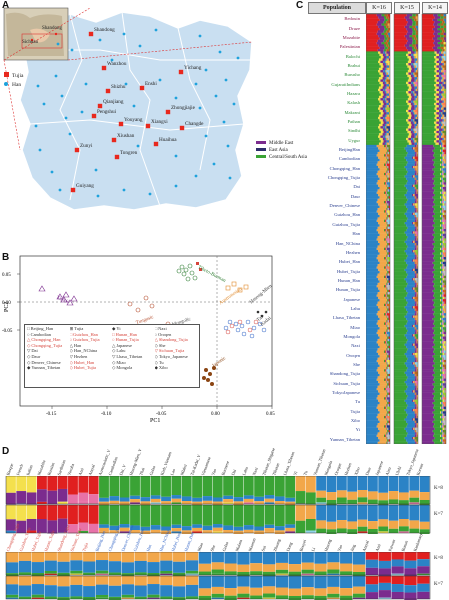 Image resolution: width=449 pixels, height=600 pixels. Describe the element at coordinates (7, 331) in the screenshot. I see `y-tick-label: -0.05` at that location.